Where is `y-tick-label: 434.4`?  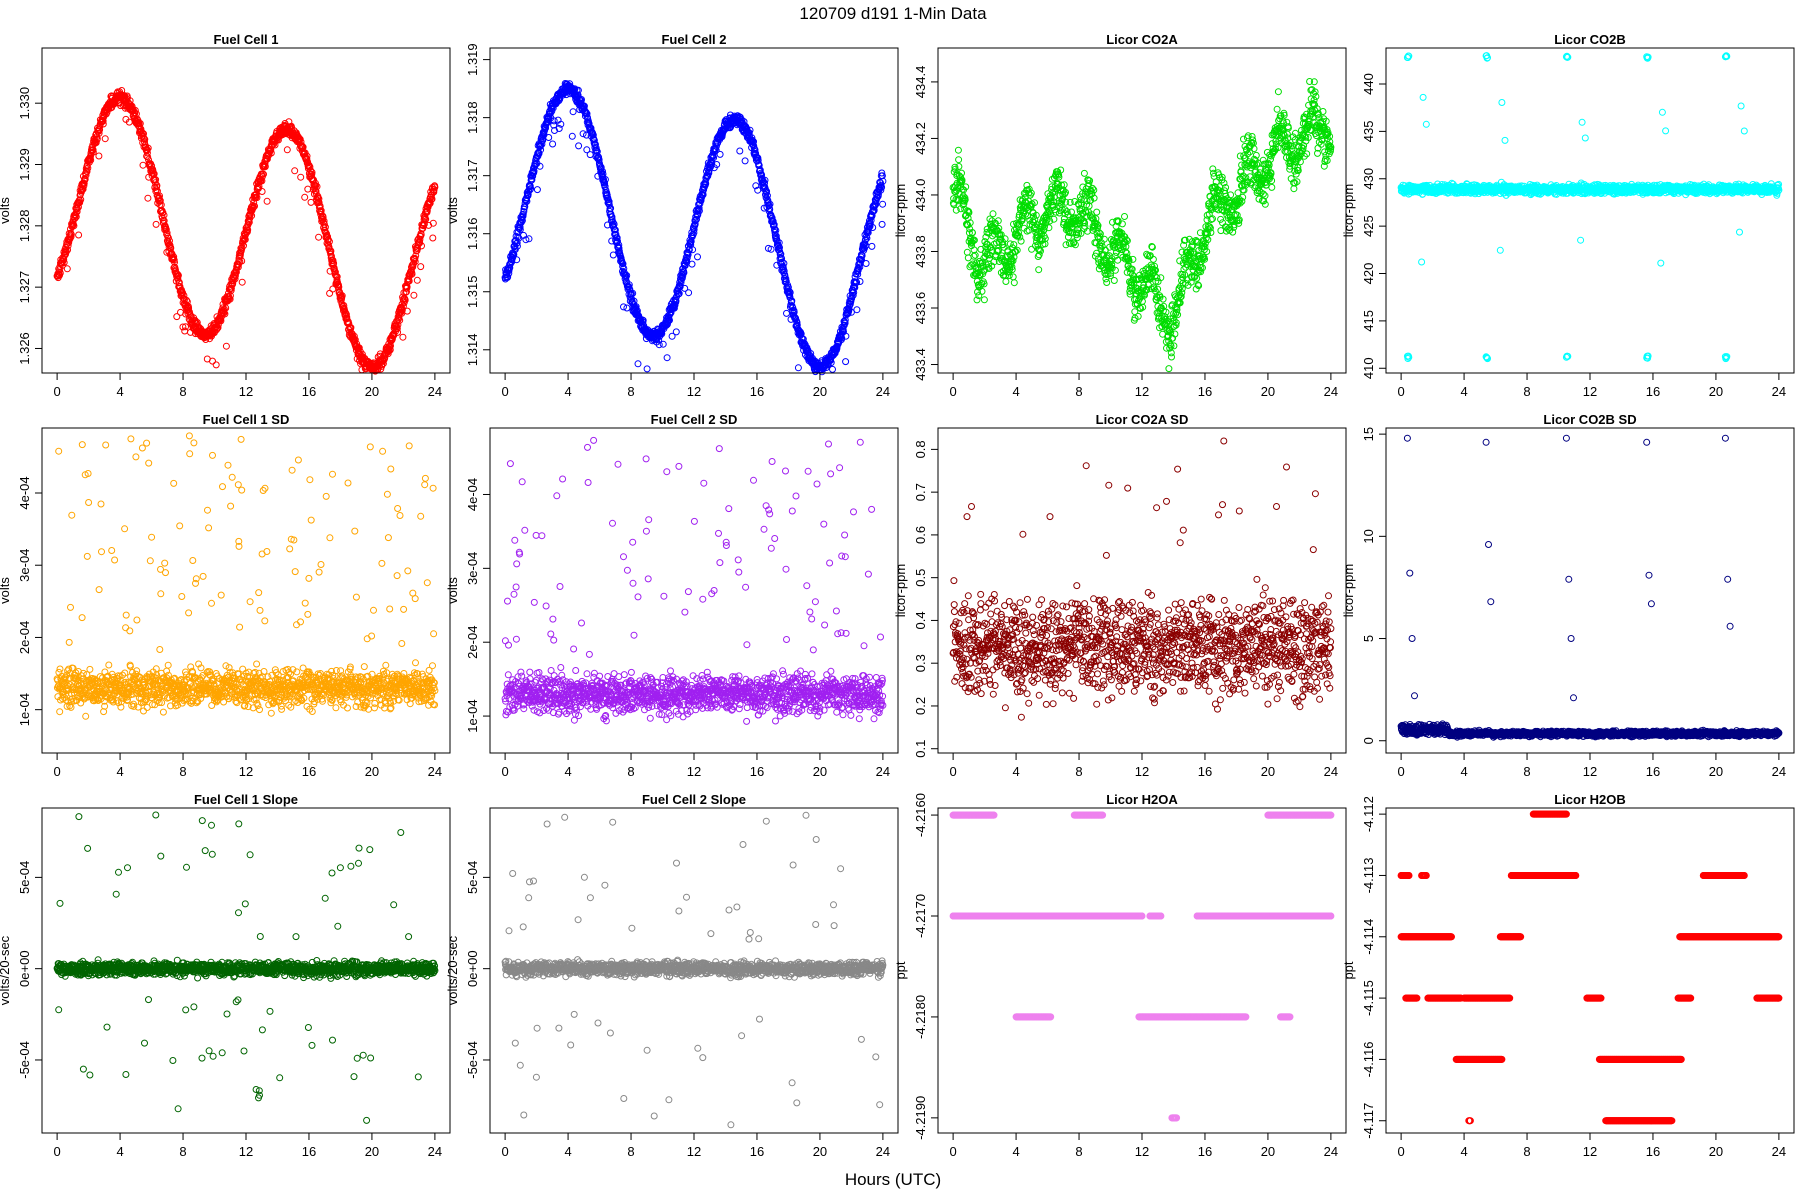 y-tick-label: 434.4 is located at coordinates (920, 82).